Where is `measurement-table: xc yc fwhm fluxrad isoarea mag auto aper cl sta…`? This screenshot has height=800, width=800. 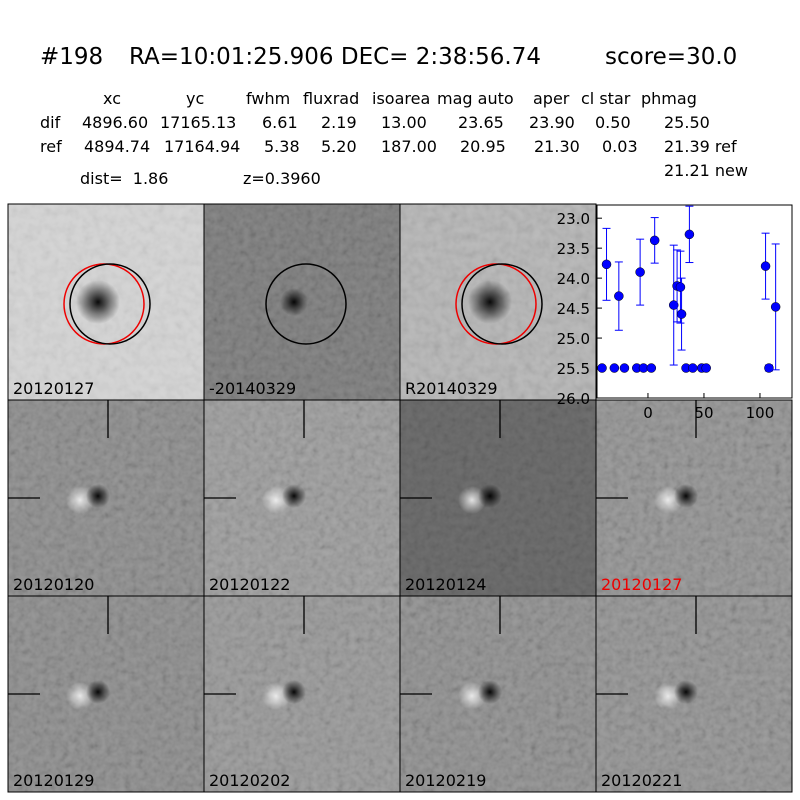 measurement-table: xc yc fwhm fluxrad isoarea mag auto aper cl sta… is located at coordinates (388, 122).